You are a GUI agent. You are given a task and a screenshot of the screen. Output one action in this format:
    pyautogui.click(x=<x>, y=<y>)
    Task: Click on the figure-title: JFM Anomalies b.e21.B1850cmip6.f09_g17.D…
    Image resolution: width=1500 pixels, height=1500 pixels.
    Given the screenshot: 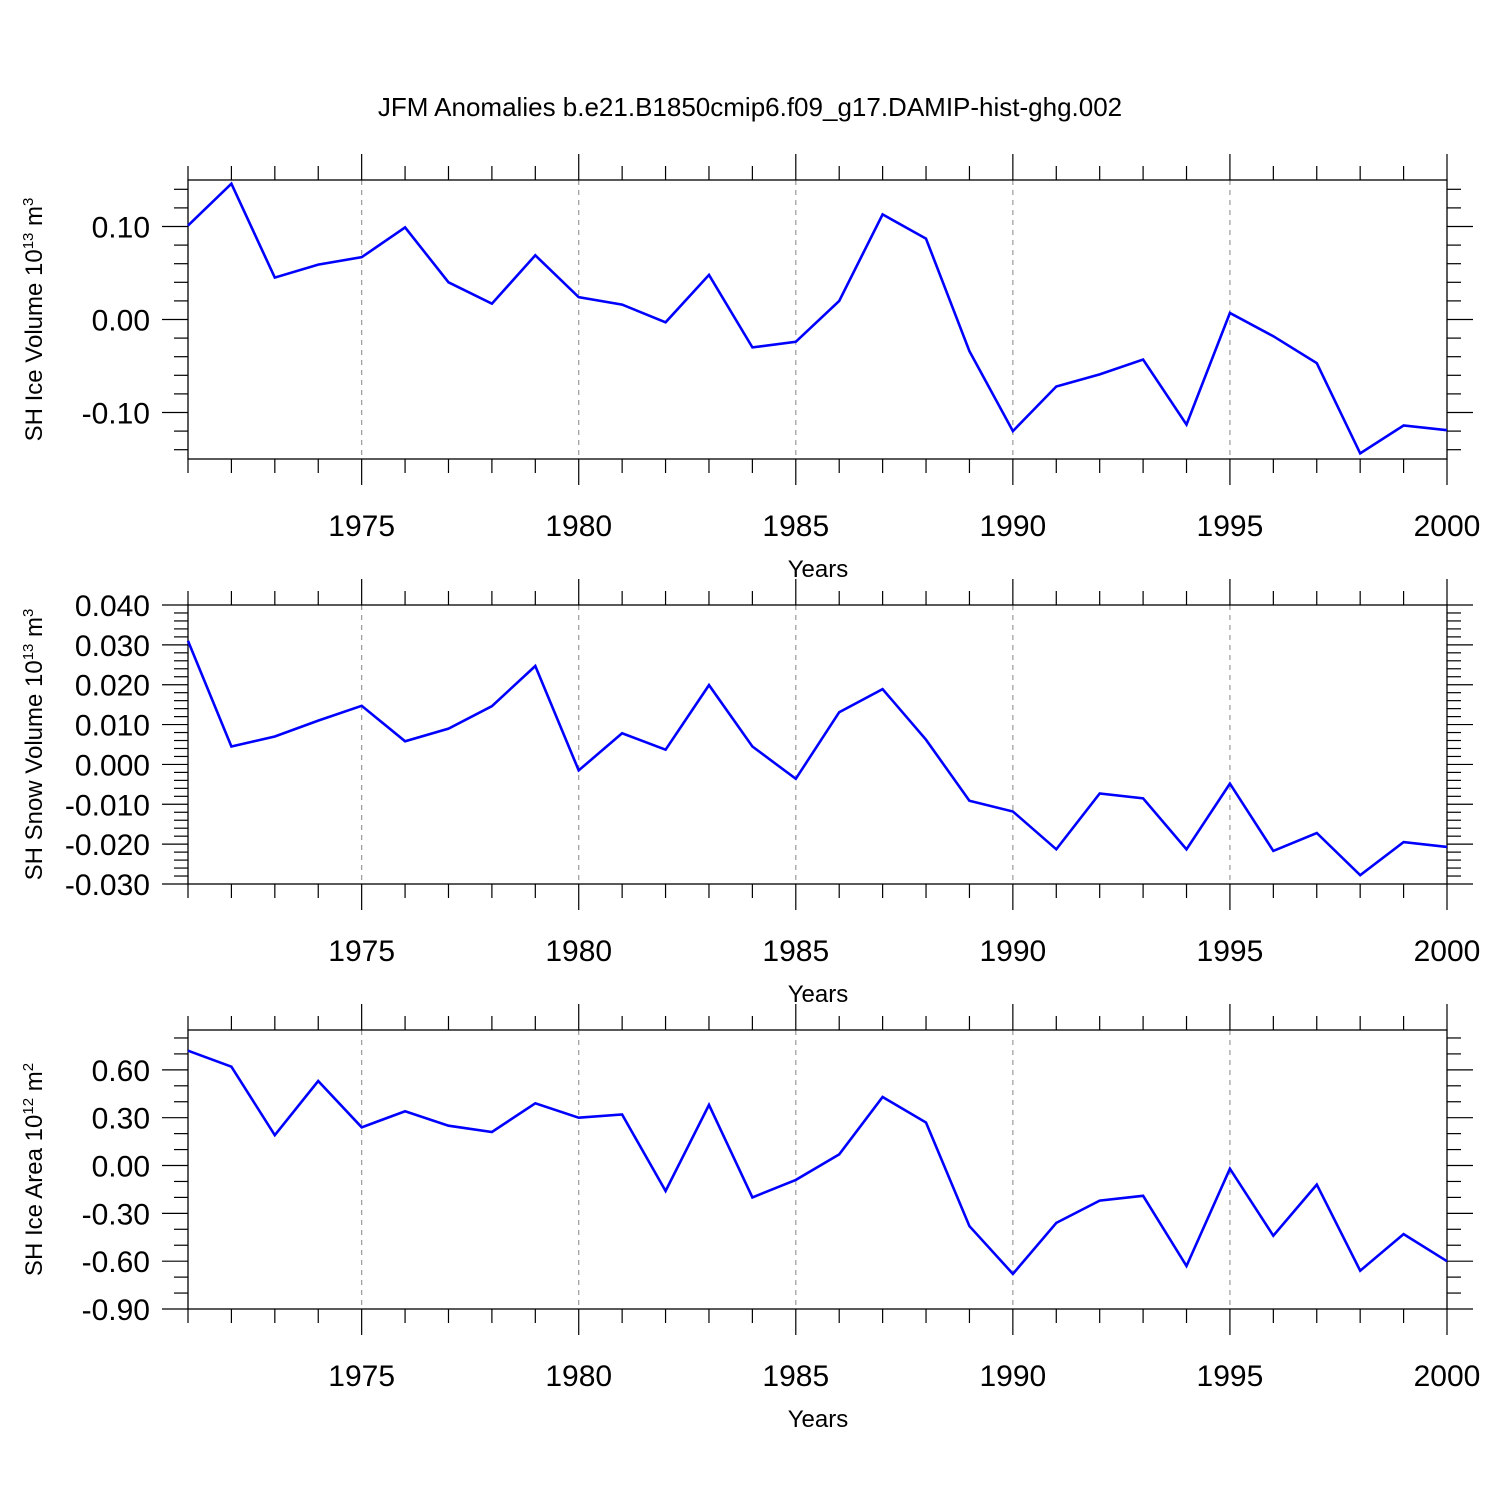 What is the action you would take?
    pyautogui.click(x=750, y=107)
    